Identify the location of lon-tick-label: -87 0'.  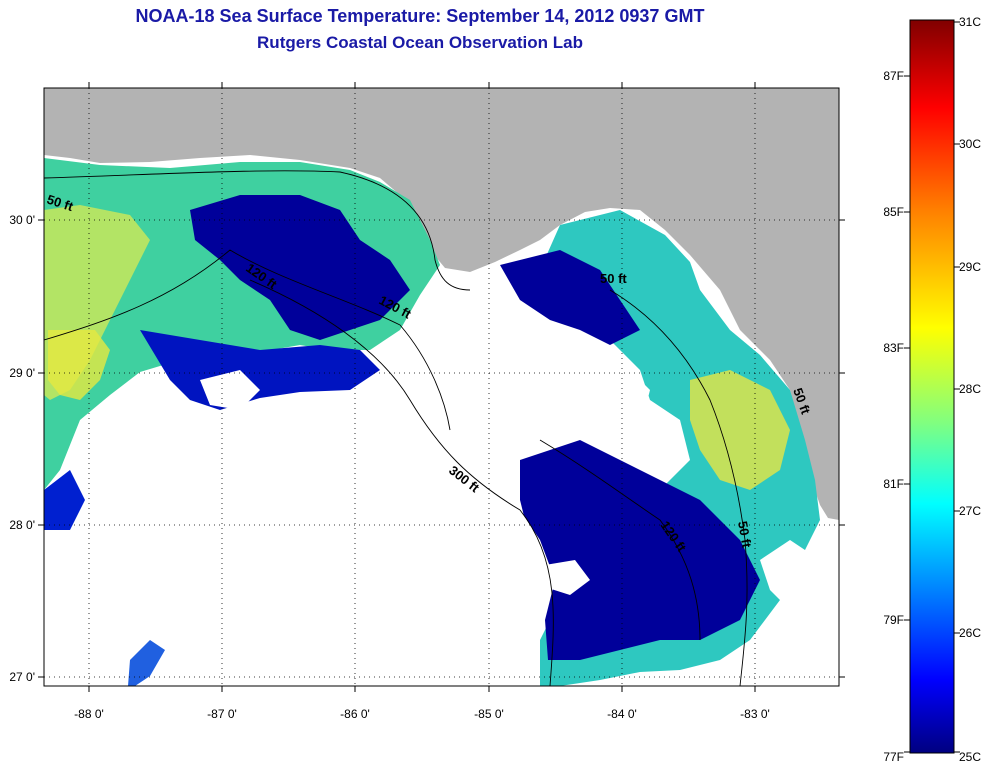
(222, 714).